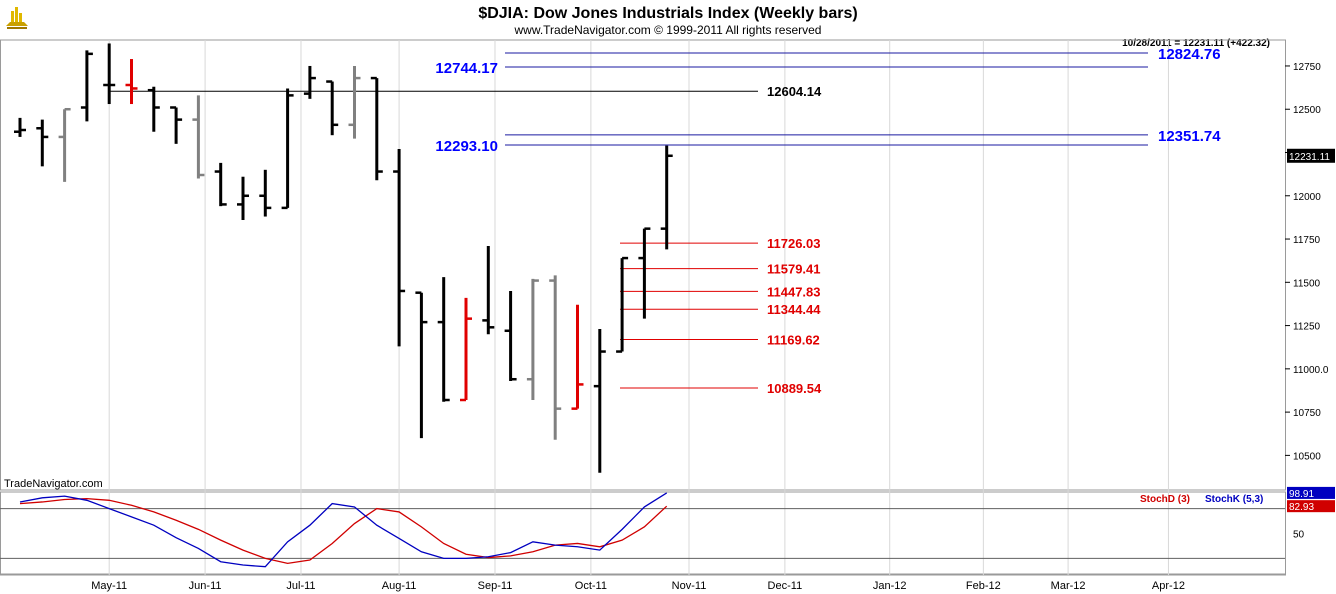 This screenshot has height=594, width=1336. Describe the element at coordinates (794, 309) in the screenshot. I see `red-level-label: 11344.44` at that location.